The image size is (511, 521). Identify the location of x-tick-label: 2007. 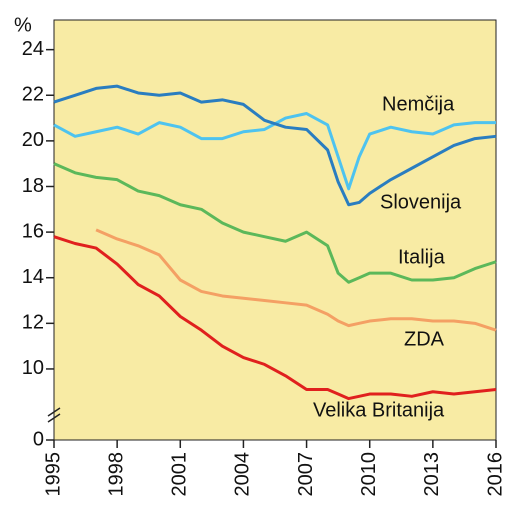
(306, 474).